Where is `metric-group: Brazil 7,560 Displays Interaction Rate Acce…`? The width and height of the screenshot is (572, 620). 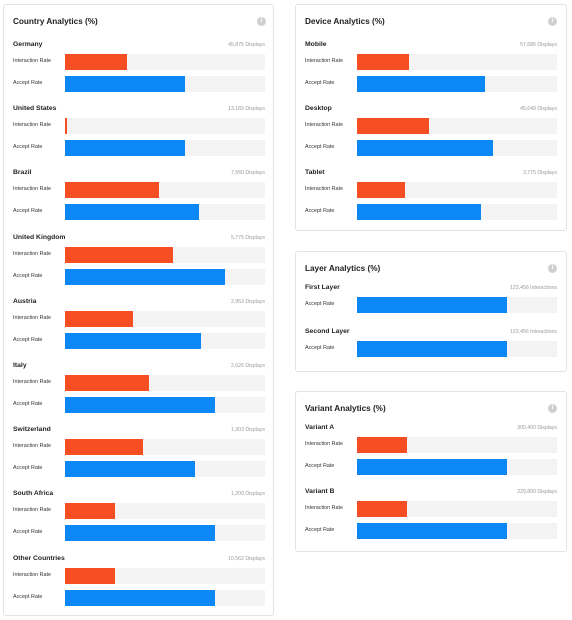 metric-group: Brazil 7,560 Displays Interaction Rate Acce… is located at coordinates (139, 197).